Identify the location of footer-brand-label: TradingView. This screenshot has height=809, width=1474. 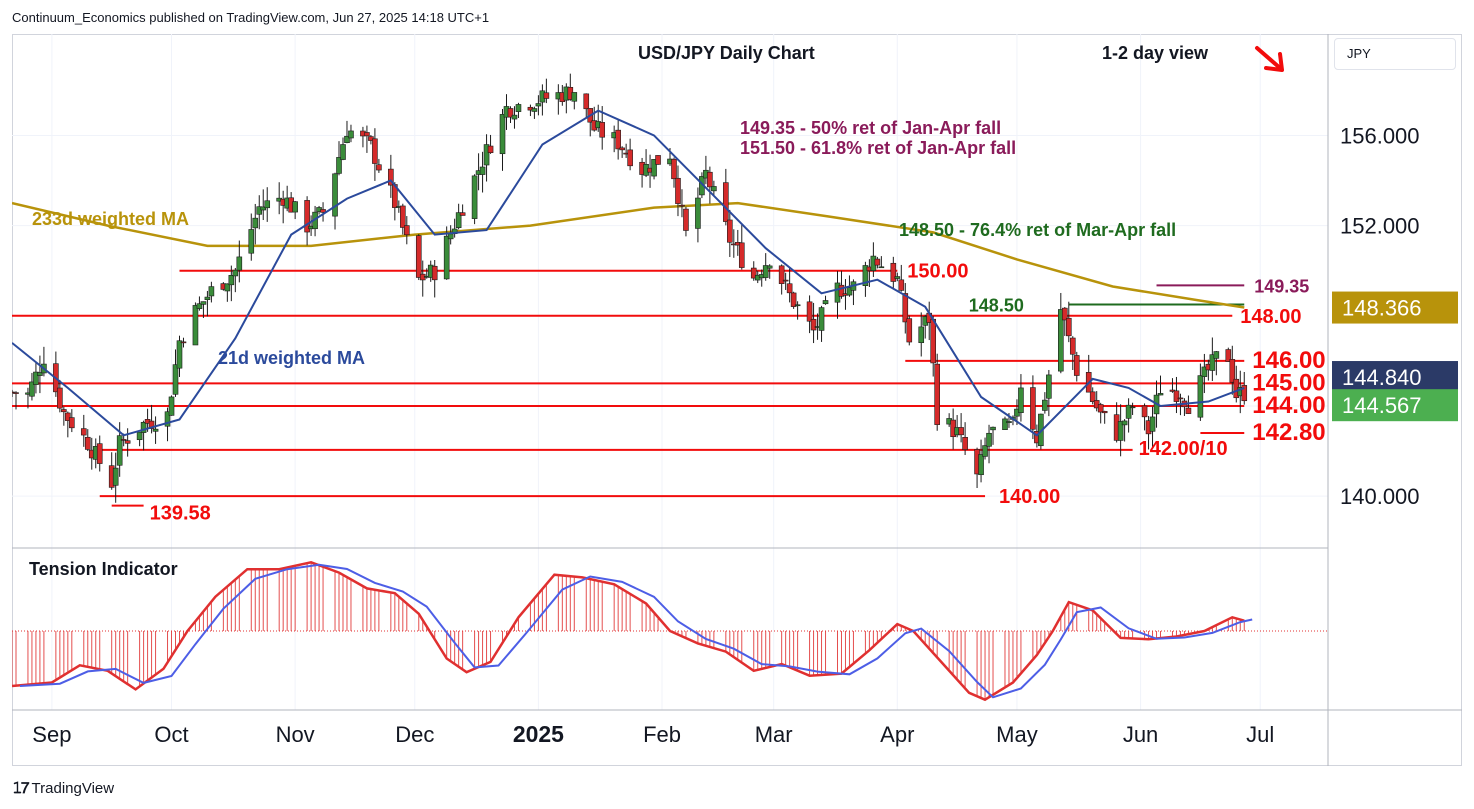
(73, 788).